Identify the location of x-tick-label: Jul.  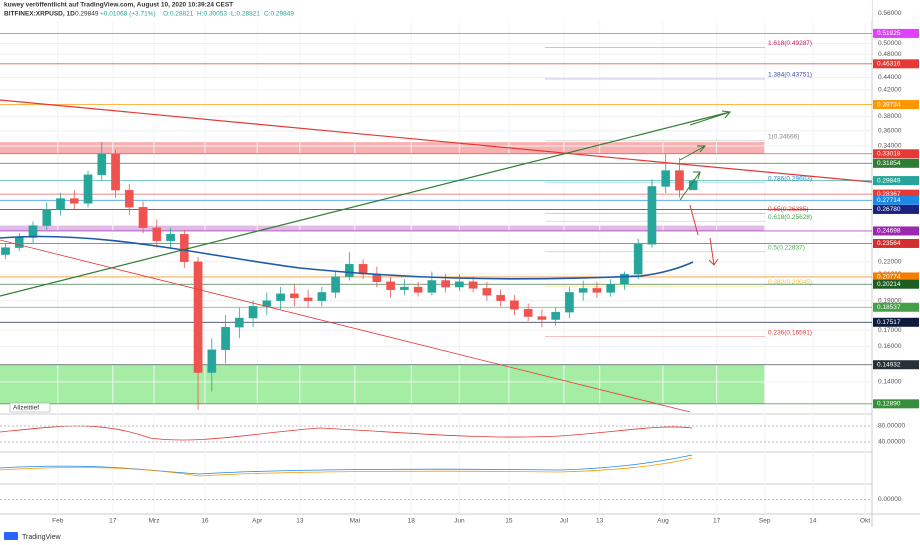
(564, 521).